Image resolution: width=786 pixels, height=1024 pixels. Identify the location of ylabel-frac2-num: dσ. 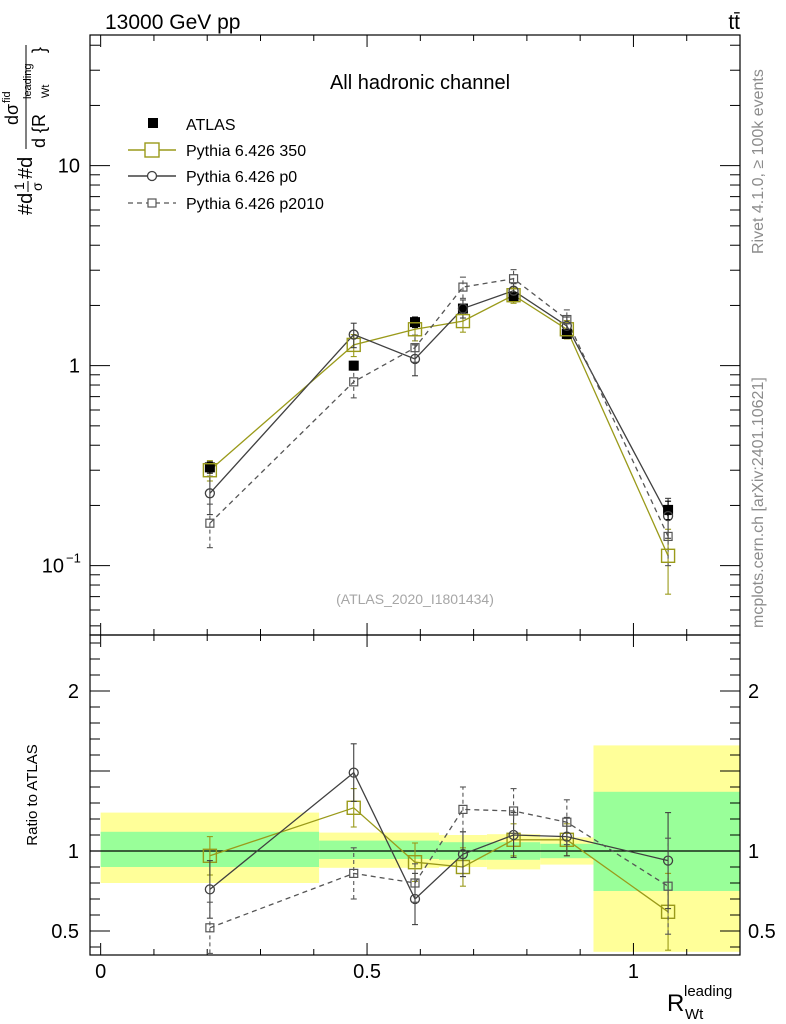
(12, 114).